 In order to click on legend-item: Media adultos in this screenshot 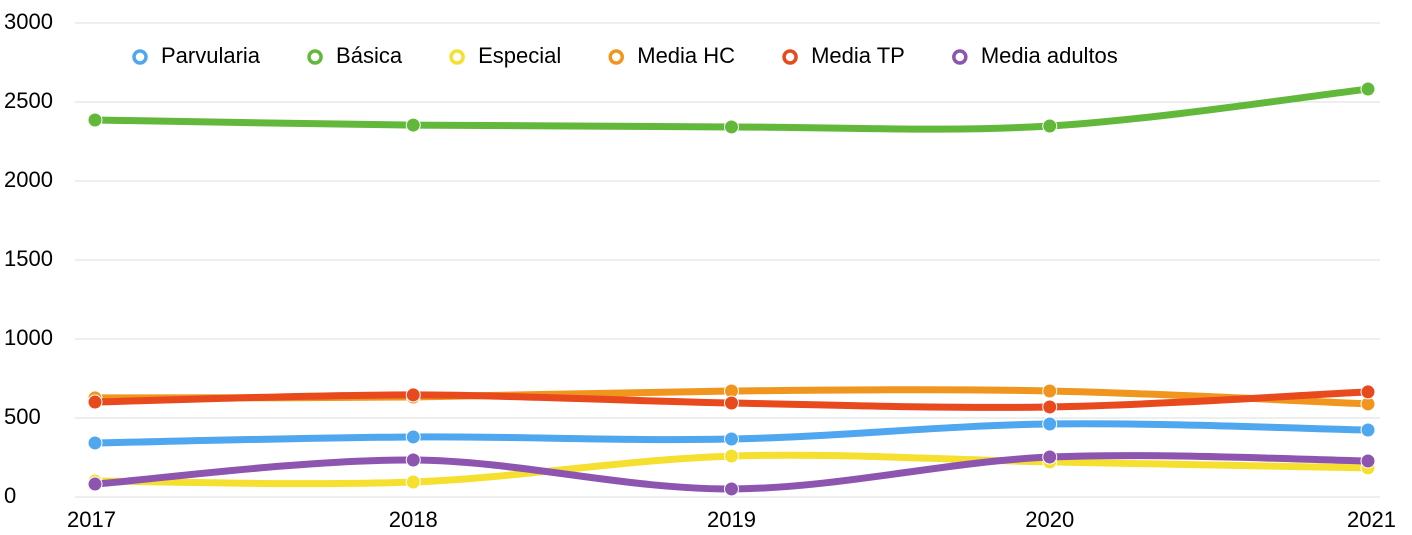, I will do `click(1035, 55)`.